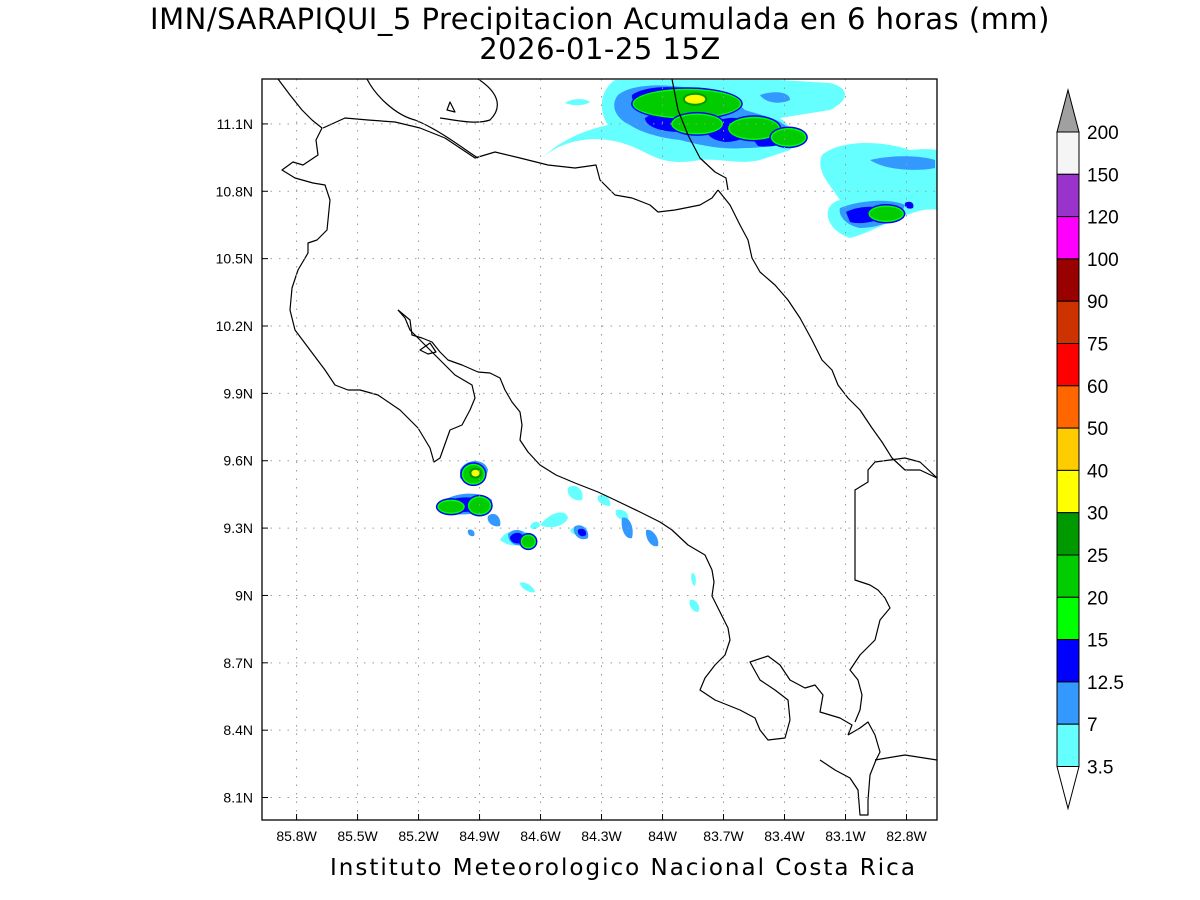 The image size is (1200, 900). Describe the element at coordinates (422, 119) in the screenshot. I see `lake-nicaragua-shore` at that location.